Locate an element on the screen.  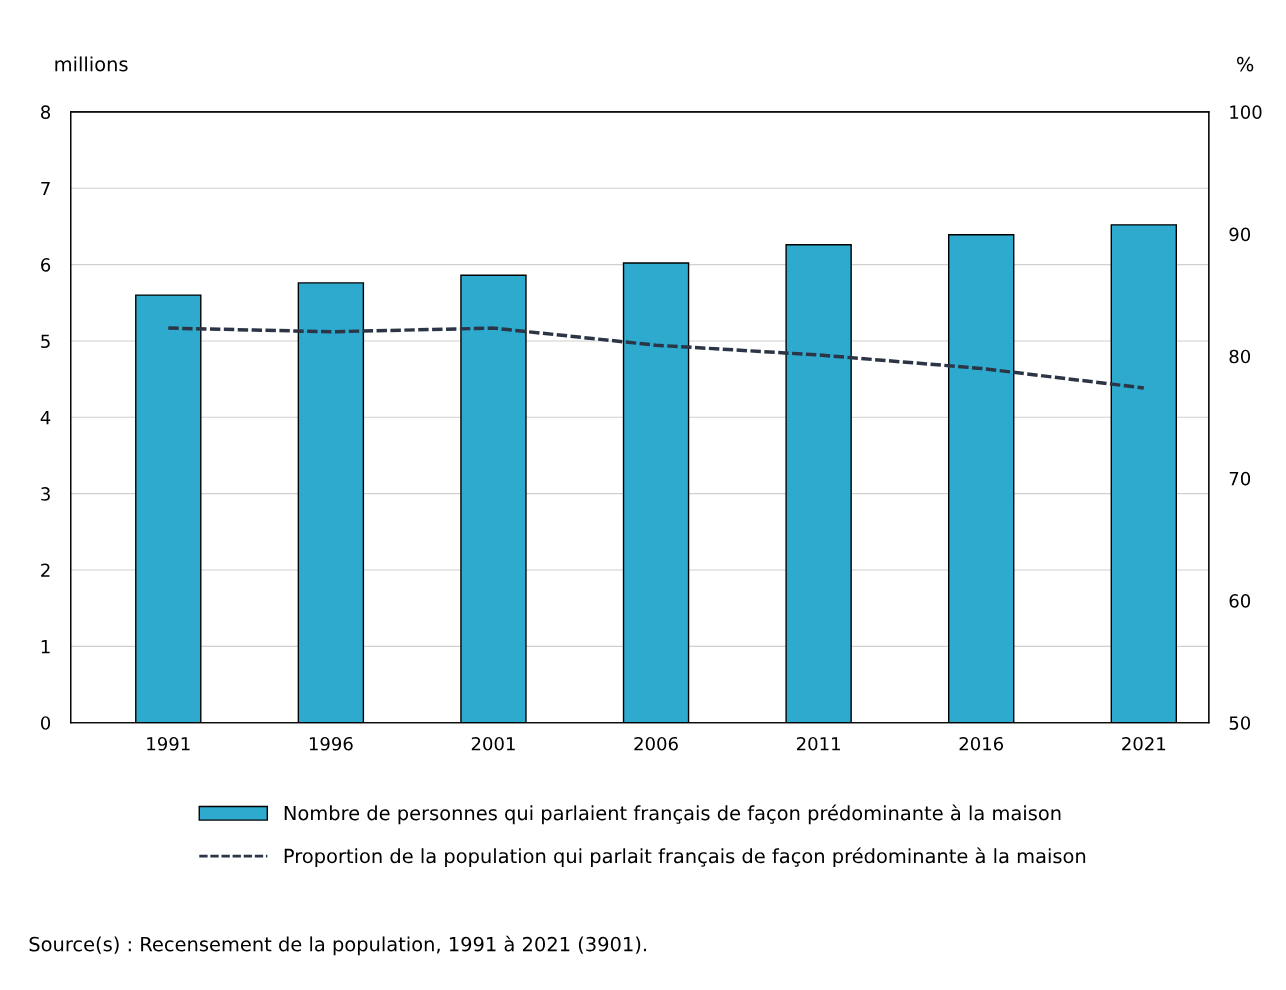
y2-tick-label: 50 is located at coordinates (1240, 723).